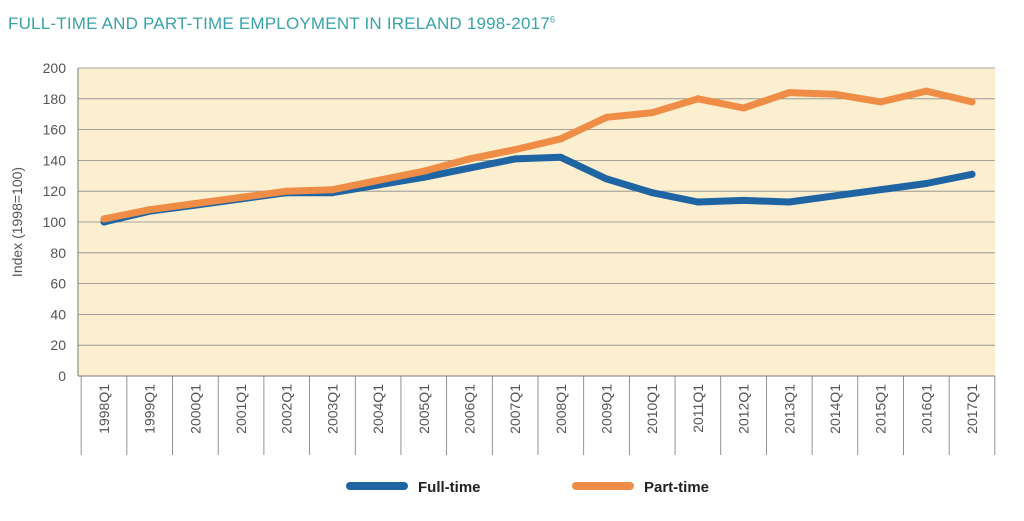 Image resolution: width=1024 pixels, height=521 pixels. What do you see at coordinates (55, 130) in the screenshot?
I see `y-tick-label: 160` at bounding box center [55, 130].